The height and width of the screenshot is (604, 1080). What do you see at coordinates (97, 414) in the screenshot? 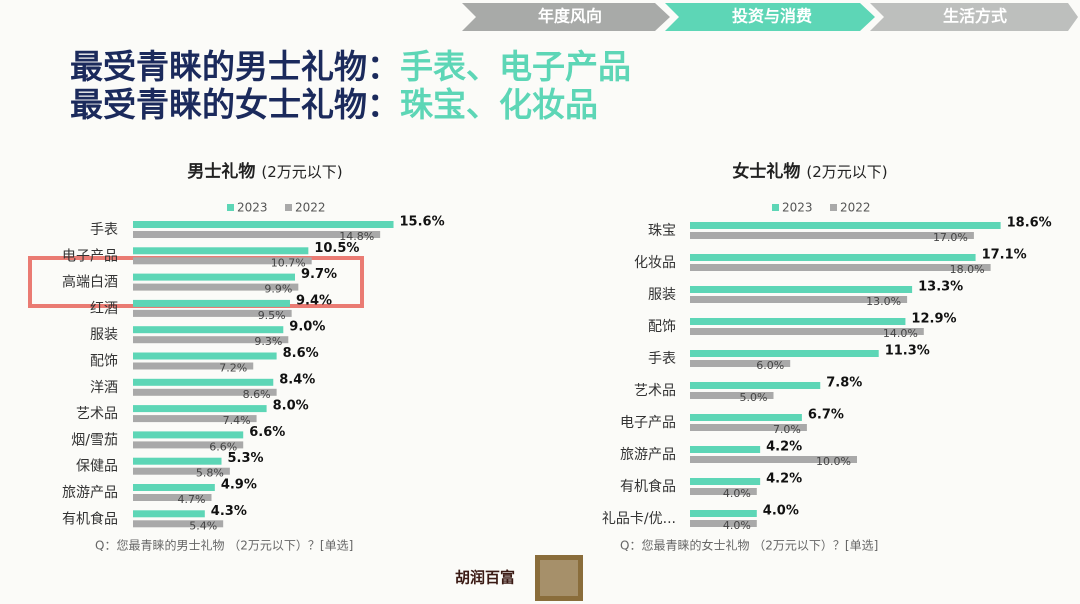
I see `category-label: 艺术品` at bounding box center [97, 414].